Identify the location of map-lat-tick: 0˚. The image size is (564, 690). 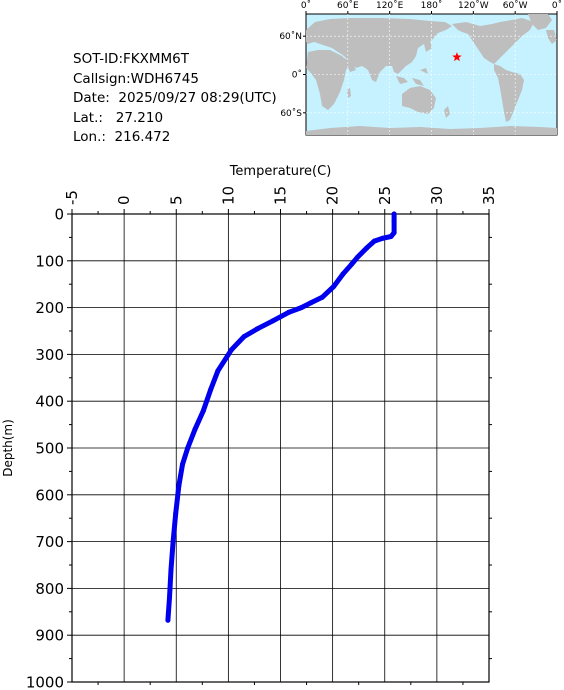
(297, 75).